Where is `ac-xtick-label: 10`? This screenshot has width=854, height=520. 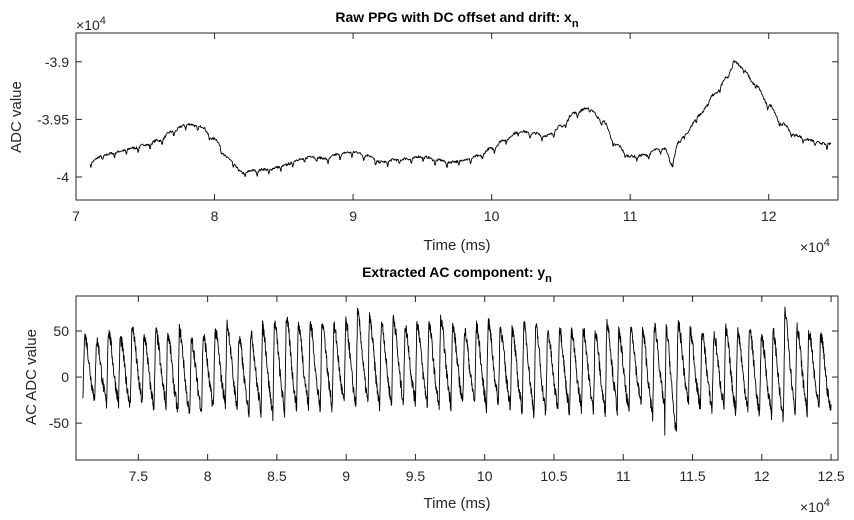 ac-xtick-label: 10 is located at coordinates (485, 476).